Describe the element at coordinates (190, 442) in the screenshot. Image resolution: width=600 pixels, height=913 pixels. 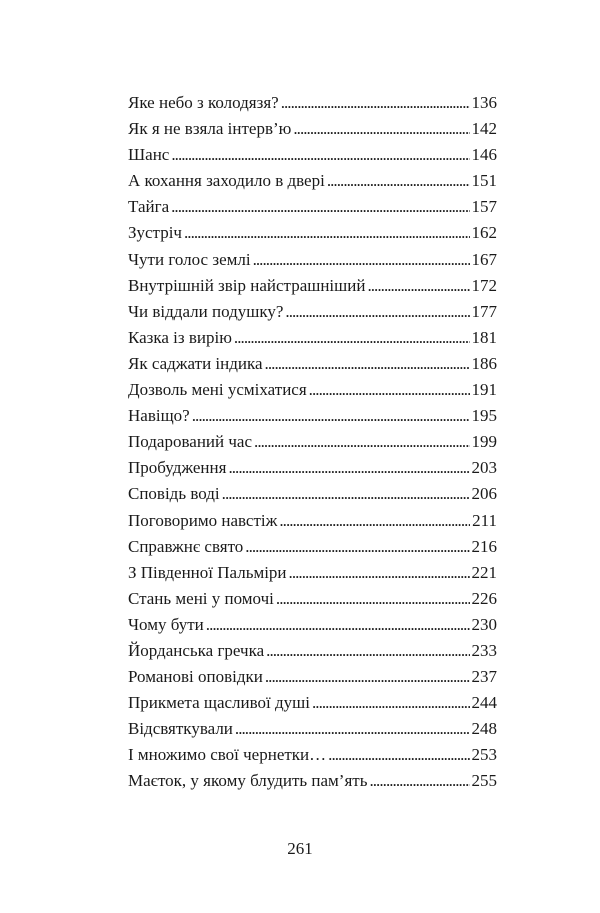
I see `toc-entry-title: Подарований час` at that location.